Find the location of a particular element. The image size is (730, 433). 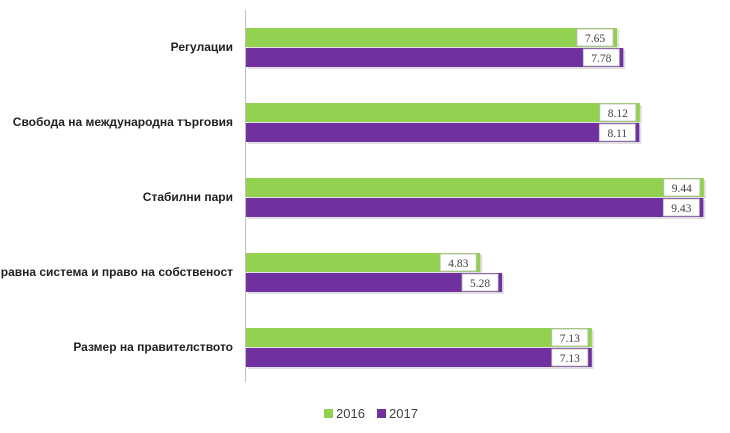

legend-swatch-2016 is located at coordinates (328, 413).